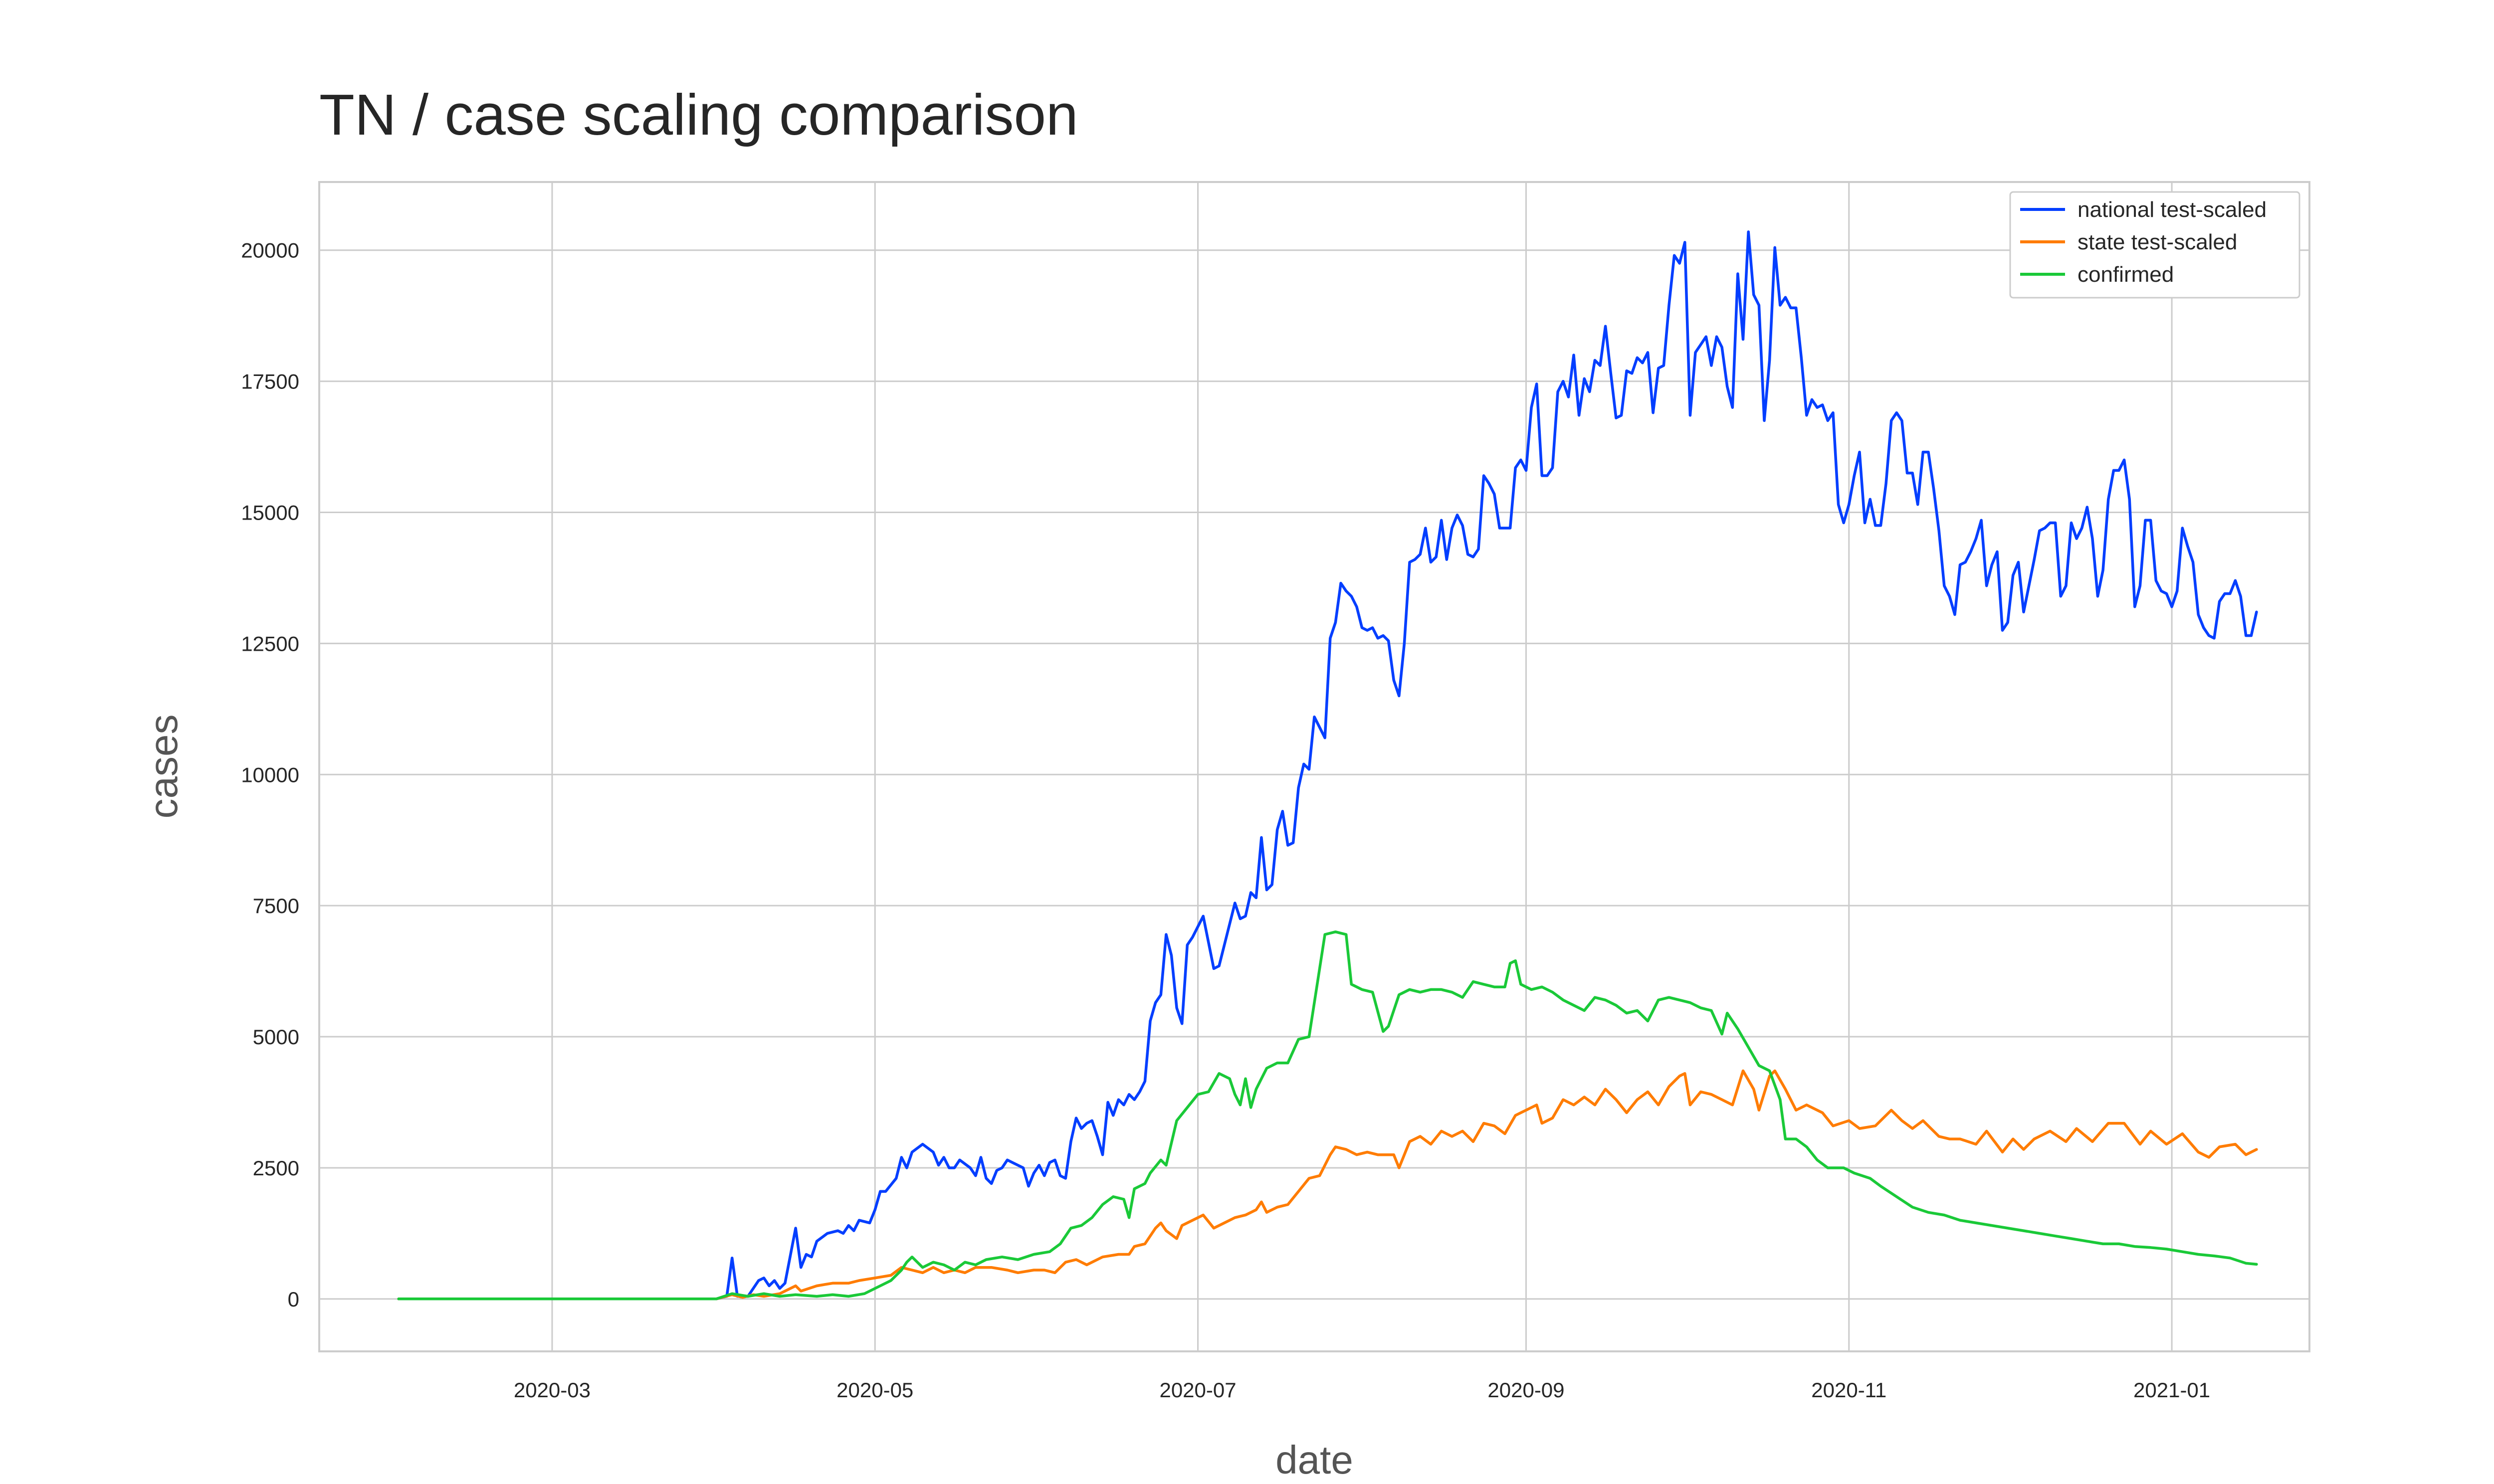  What do you see at coordinates (2172, 209) in the screenshot?
I see `legend-label: national test-scaled` at bounding box center [2172, 209].